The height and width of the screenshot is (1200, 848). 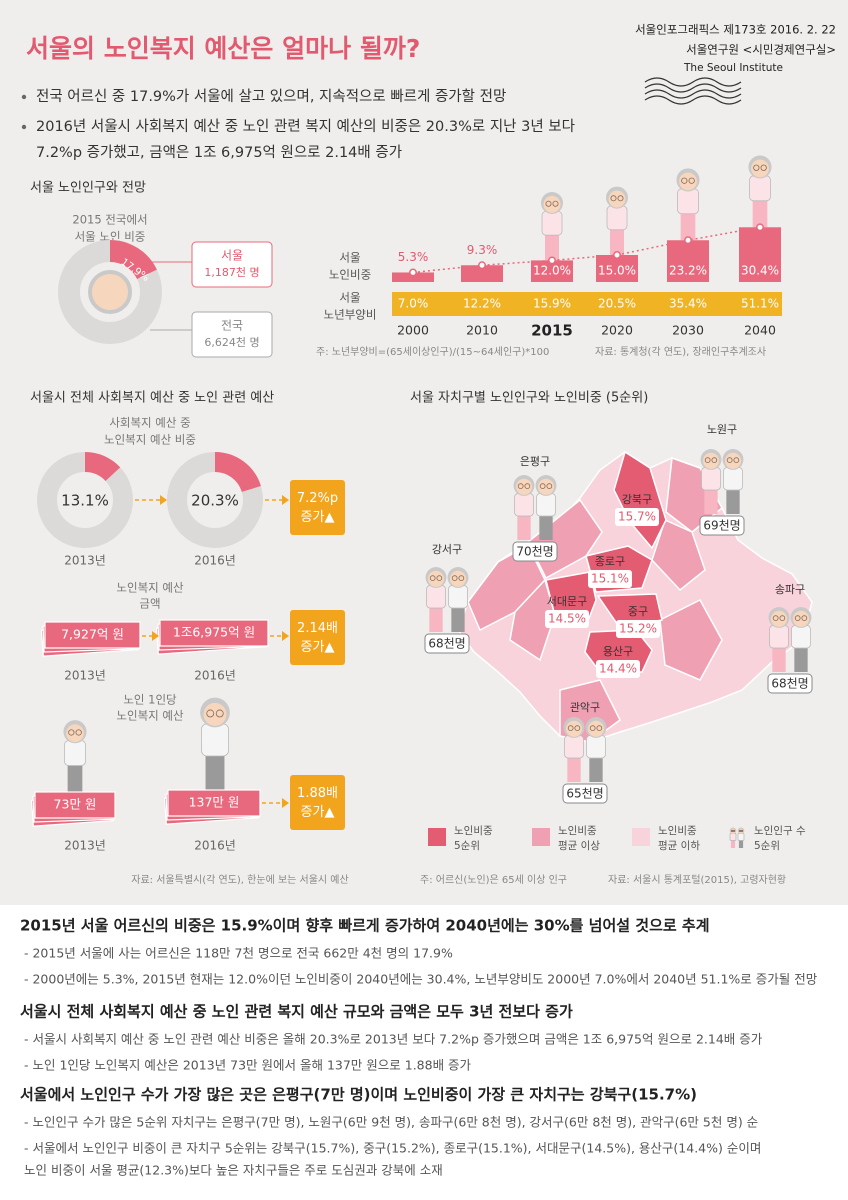 I want to click on dependency-label: 35.4%, so click(x=688, y=304).